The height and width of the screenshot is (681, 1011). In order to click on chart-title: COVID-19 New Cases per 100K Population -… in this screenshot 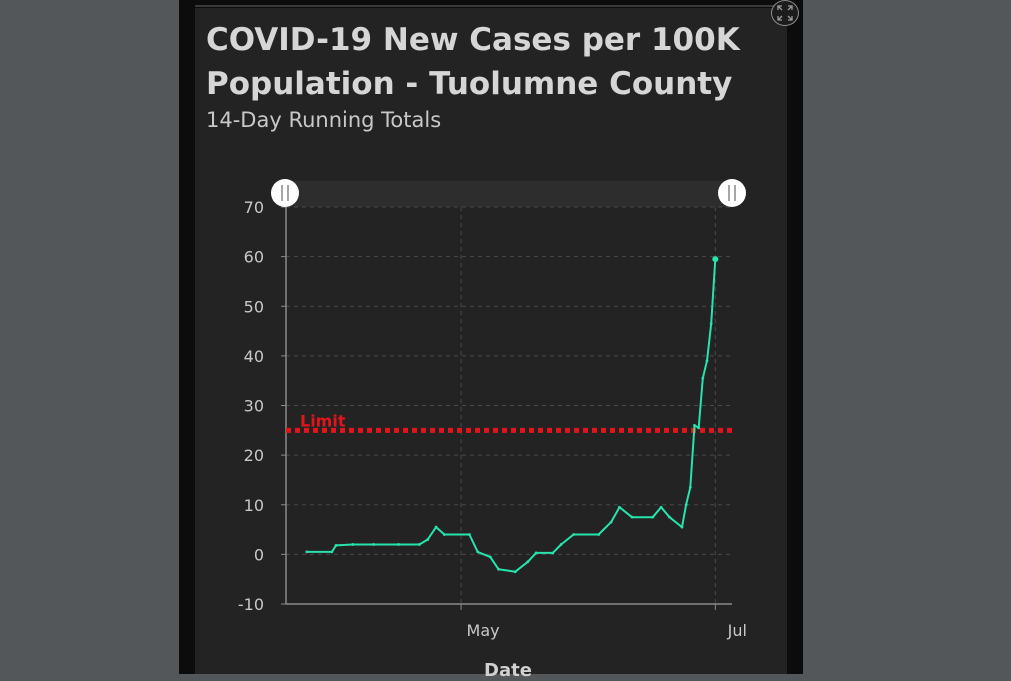, I will do `click(473, 62)`.